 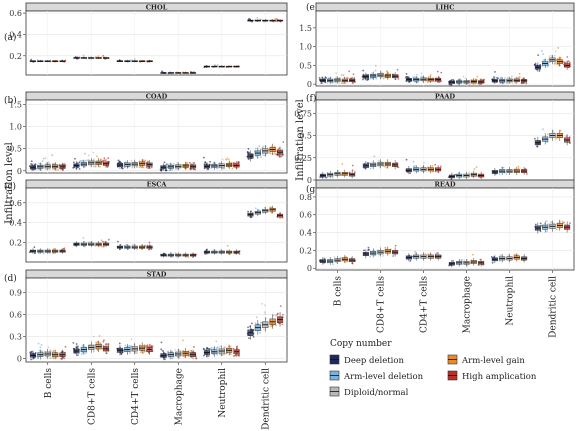 What do you see at coordinates (499, 377) in the screenshot?
I see `legend-label: High amplication` at bounding box center [499, 377].